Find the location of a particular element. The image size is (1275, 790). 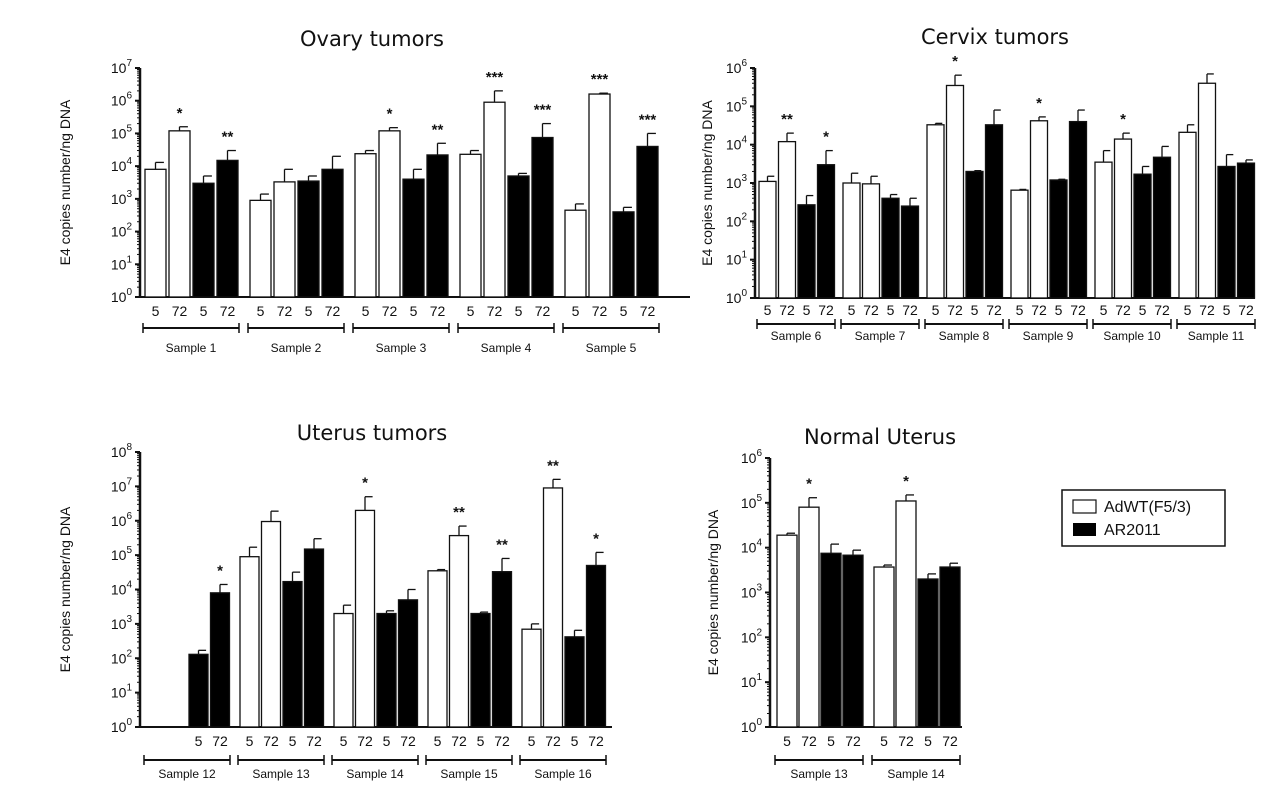

legend-box is located at coordinates (1143, 518).